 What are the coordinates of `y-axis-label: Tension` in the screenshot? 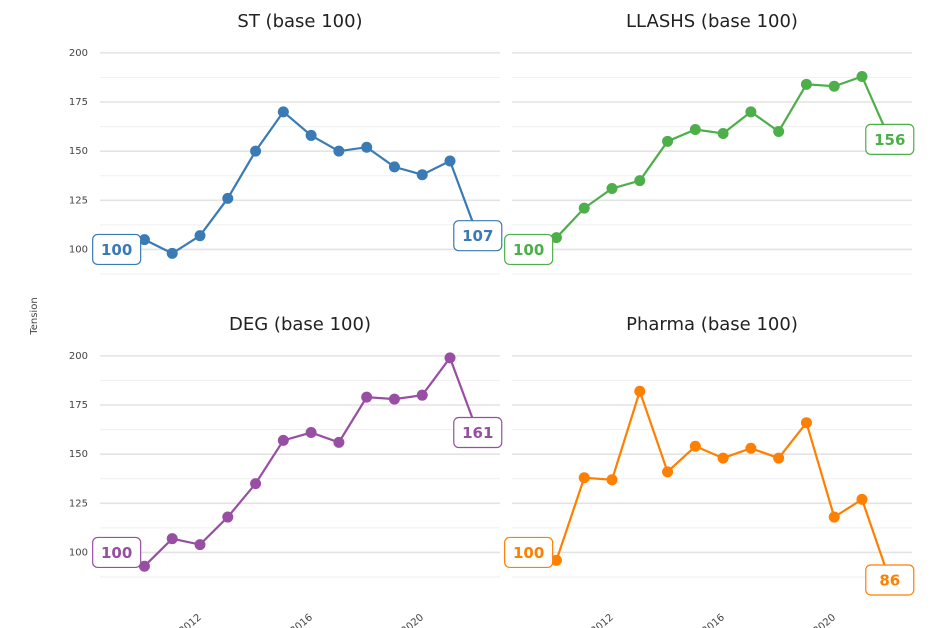 It's located at (34, 316).